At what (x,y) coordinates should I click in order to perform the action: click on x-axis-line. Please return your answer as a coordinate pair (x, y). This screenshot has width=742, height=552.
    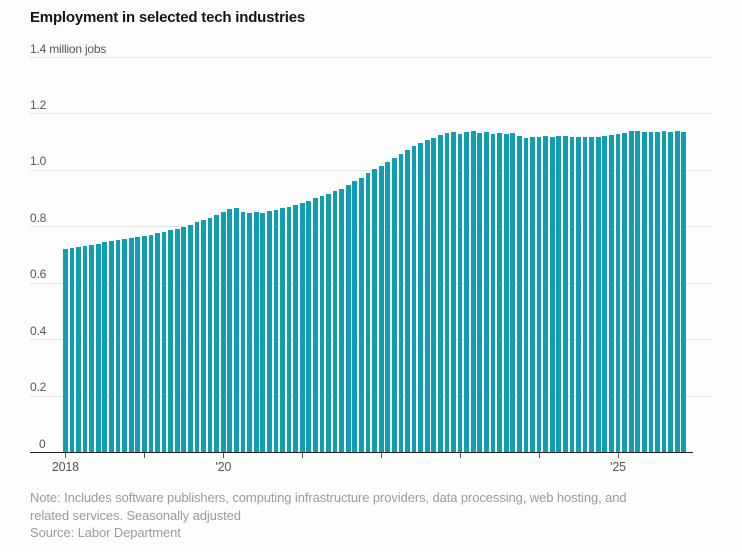
    Looking at the image, I should click on (361, 452).